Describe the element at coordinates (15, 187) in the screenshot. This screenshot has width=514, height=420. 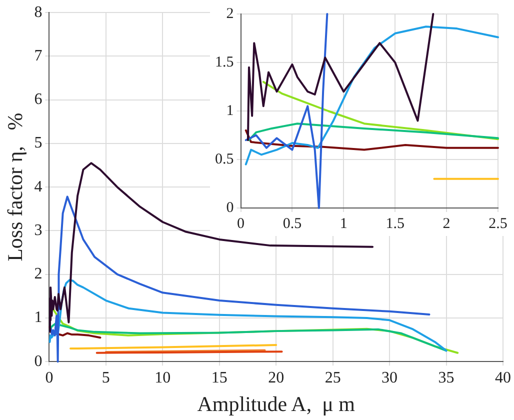
I see `y-axis-title: Loss factor η, %` at that location.